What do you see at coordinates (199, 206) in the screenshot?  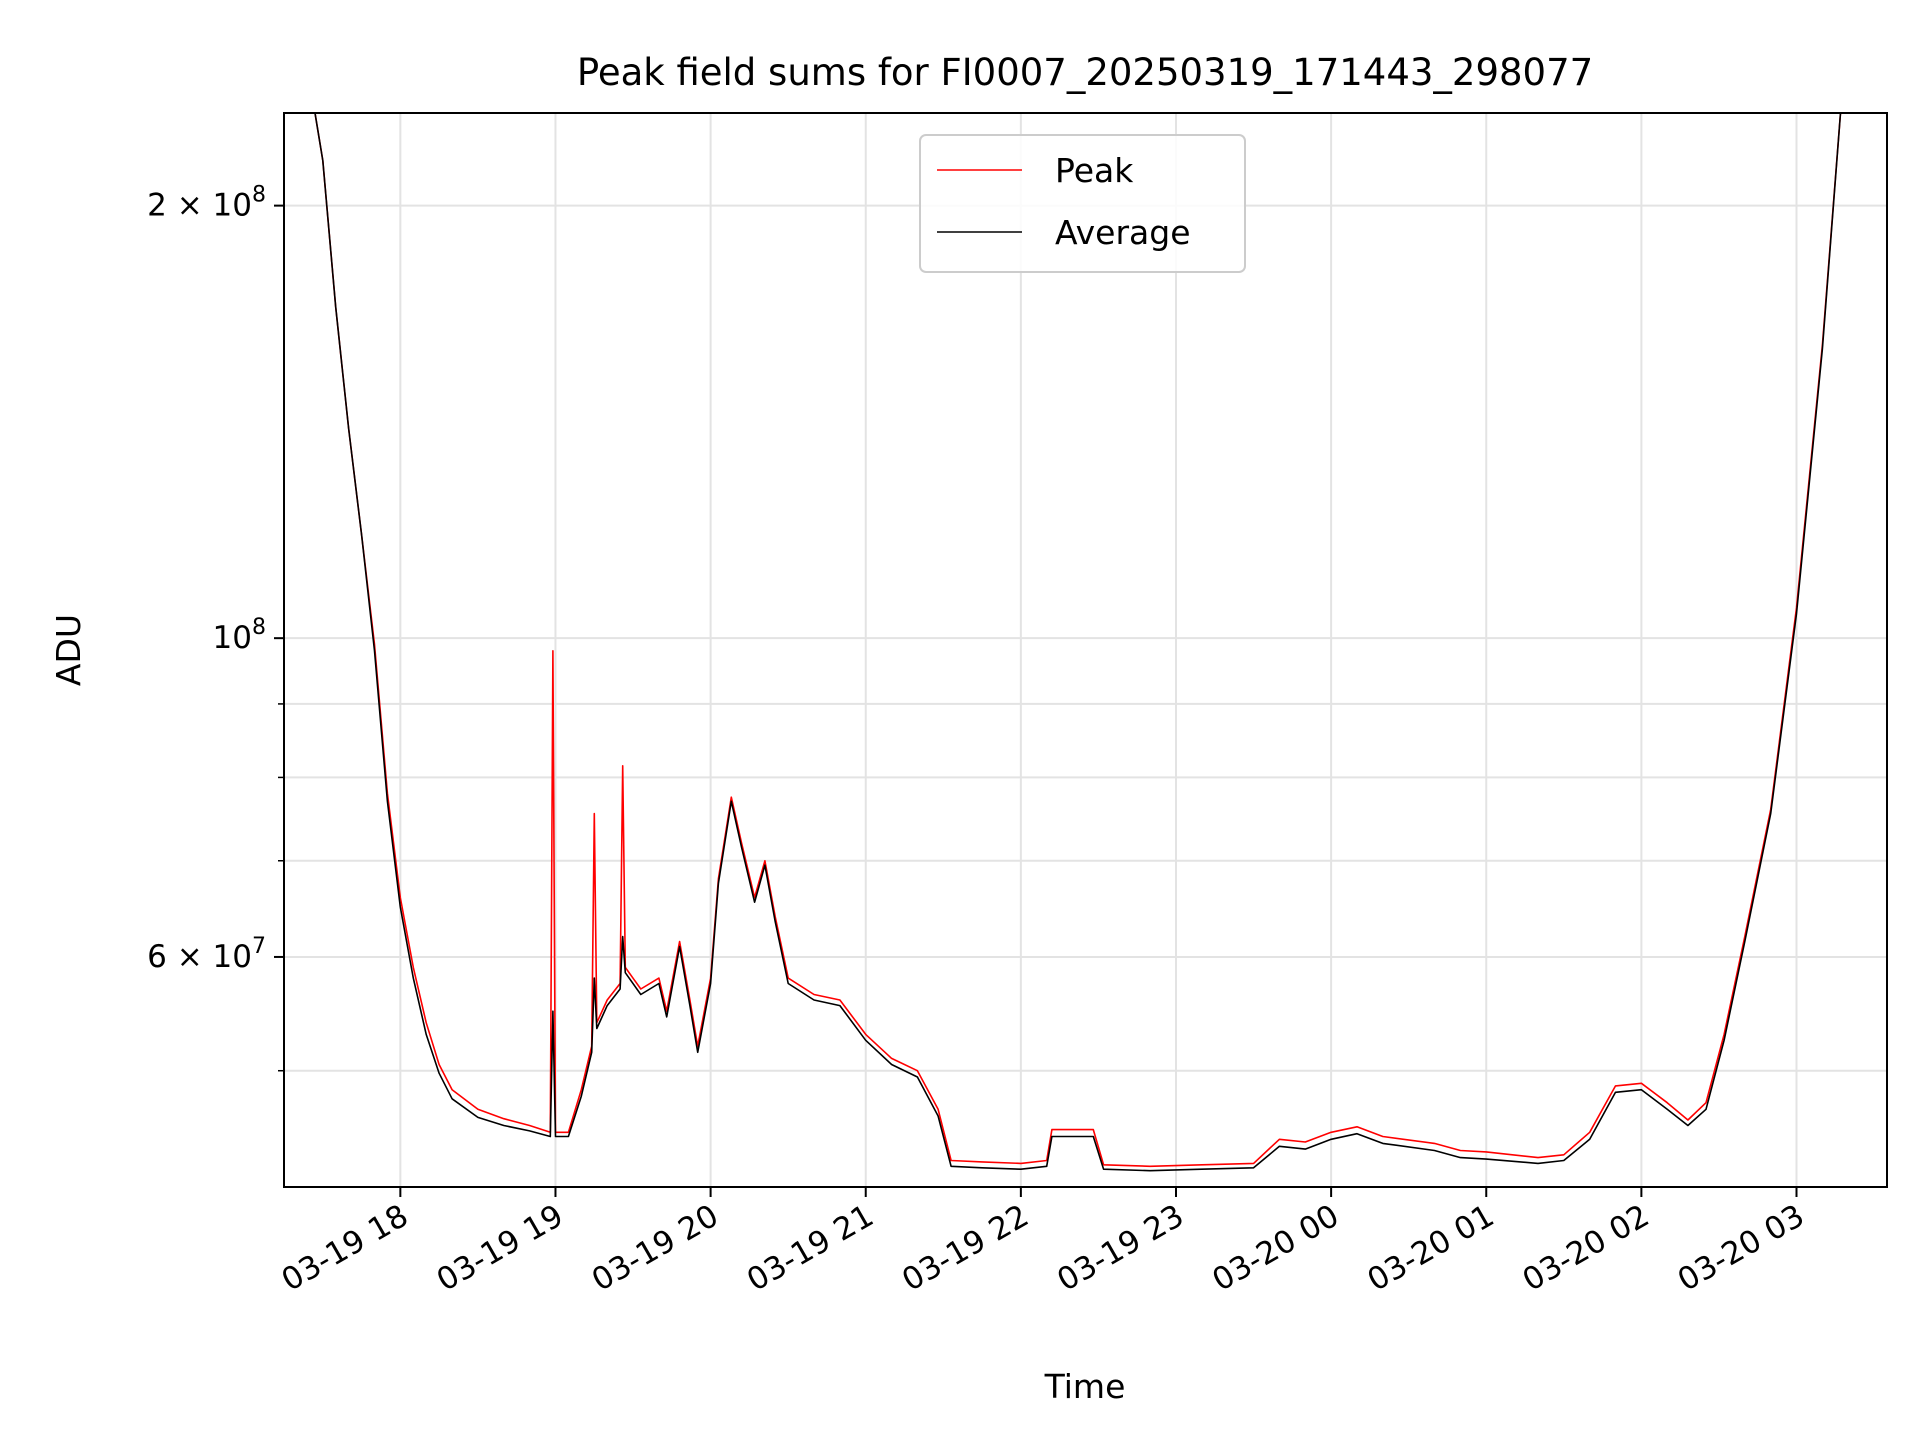 I see `y-tick-label-base: 2 × 10` at bounding box center [199, 206].